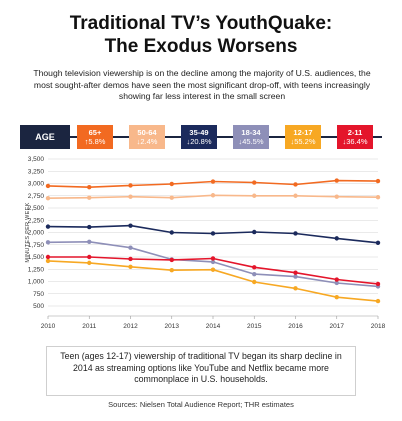  Describe the element at coordinates (89, 326) in the screenshot. I see `x-tick-label: 2011` at that location.